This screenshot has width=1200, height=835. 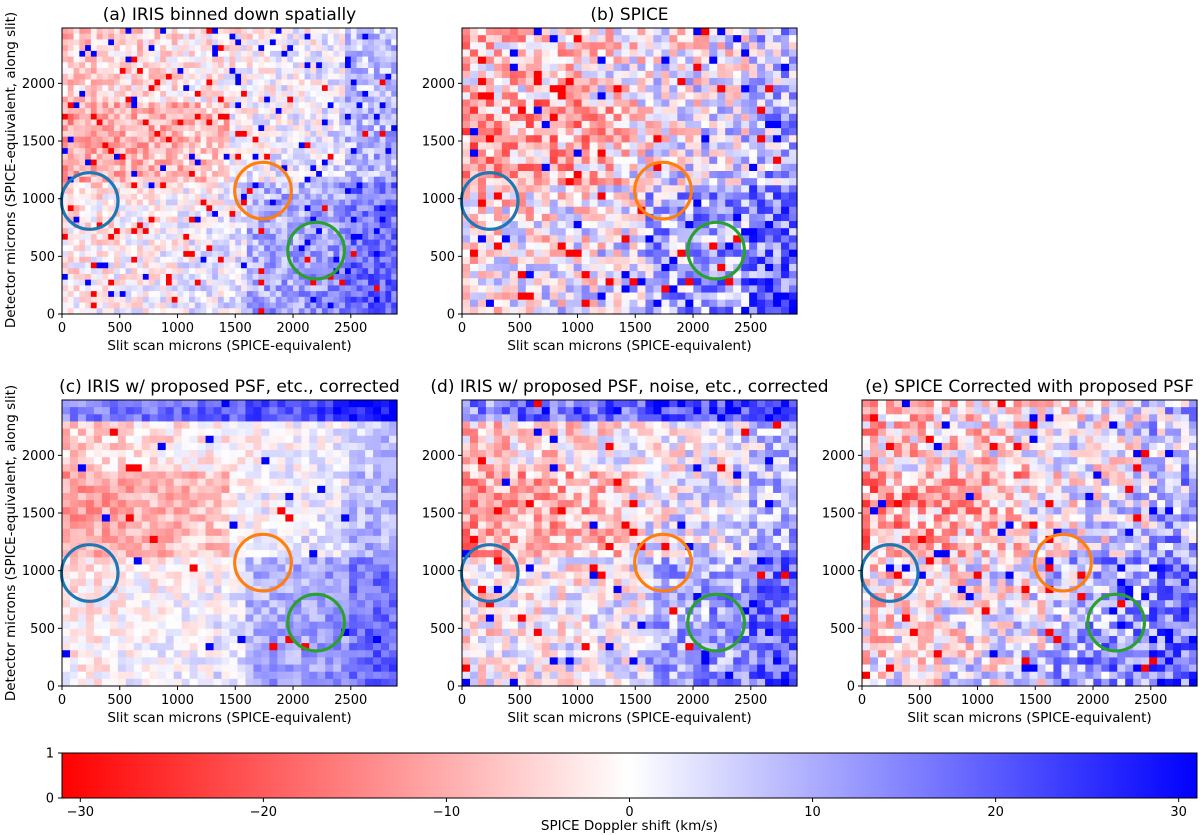 What do you see at coordinates (177, 328) in the screenshot?
I see `x-tick-label: 1000` at bounding box center [177, 328].